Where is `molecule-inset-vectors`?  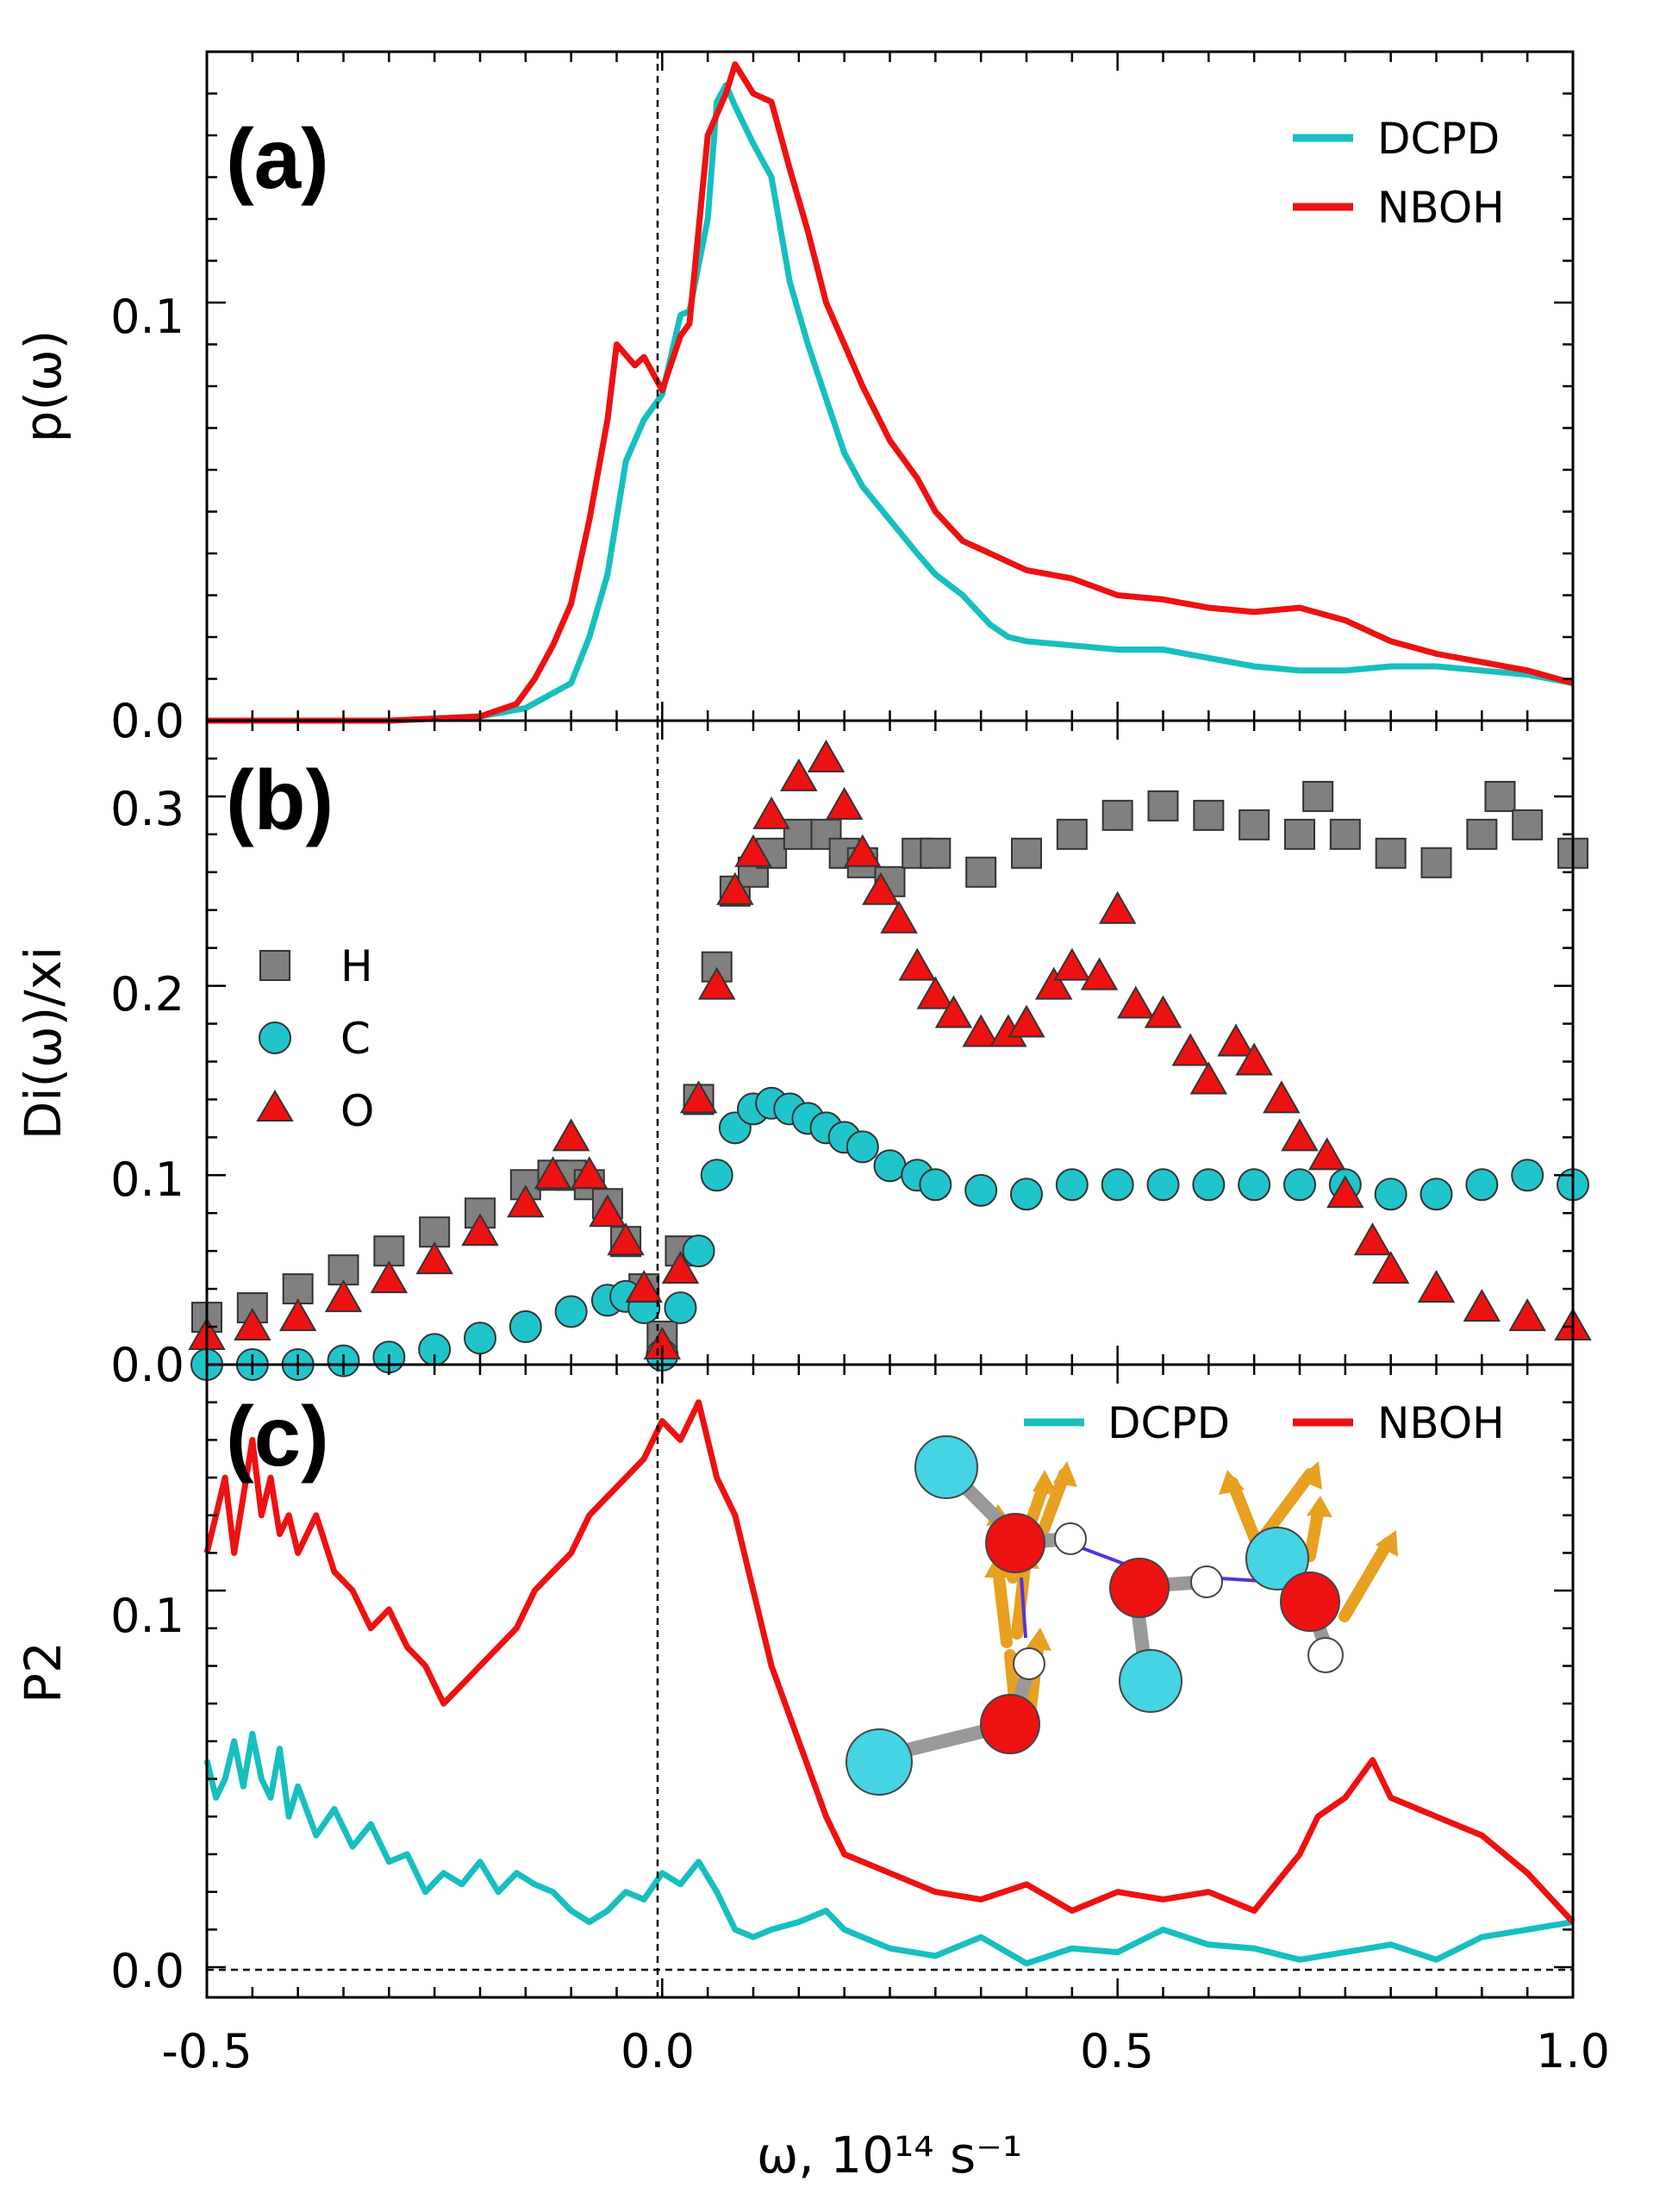
molecule-inset-vectors is located at coordinates (1193, 1605).